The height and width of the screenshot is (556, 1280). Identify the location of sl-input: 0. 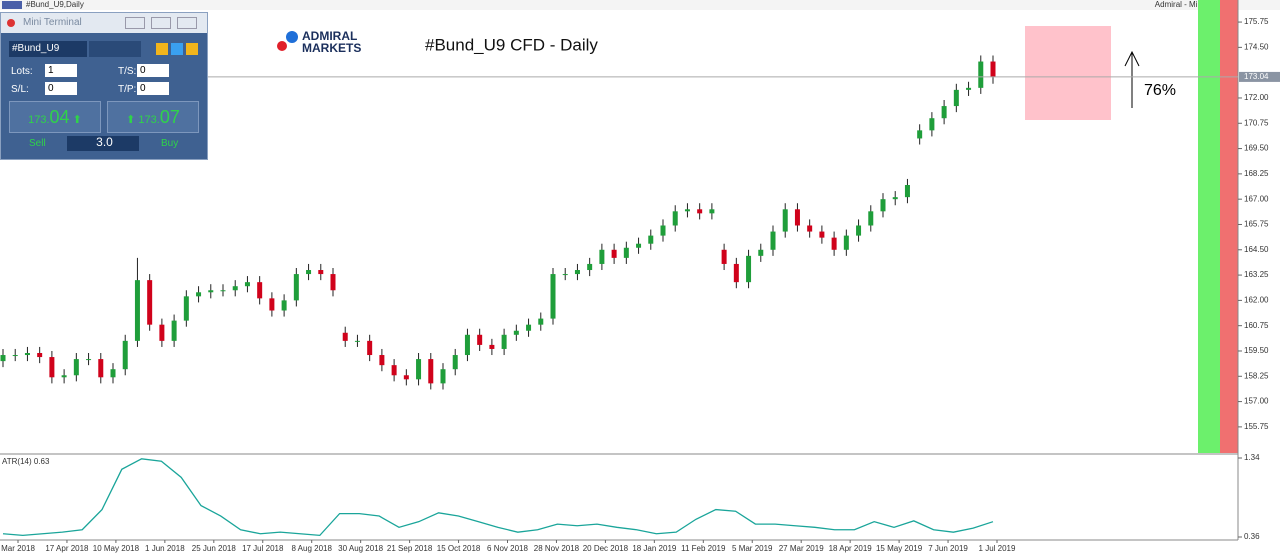
(61, 88).